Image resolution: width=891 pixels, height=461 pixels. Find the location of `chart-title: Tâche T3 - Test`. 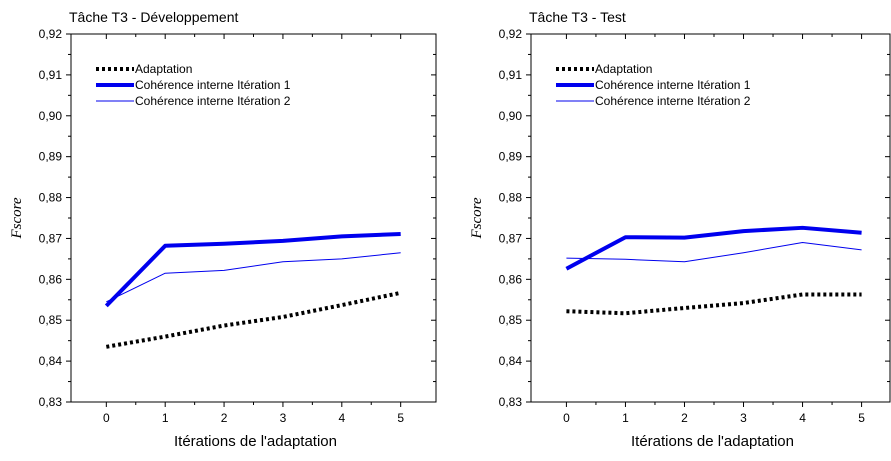

chart-title: Tâche T3 - Test is located at coordinates (577, 17).